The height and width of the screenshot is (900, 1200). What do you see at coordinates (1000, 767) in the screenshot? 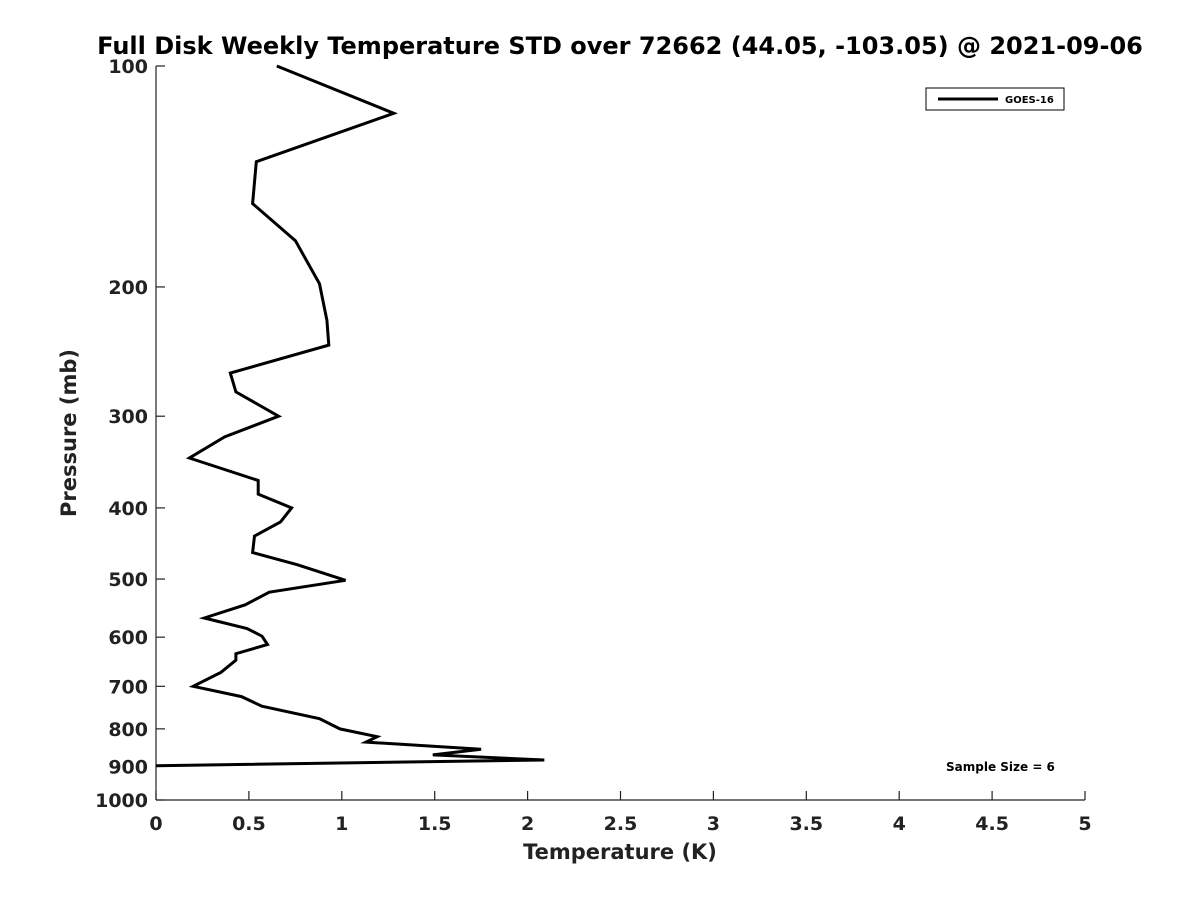
I see `sample-size-annotation: Sample Size = 6` at bounding box center [1000, 767].